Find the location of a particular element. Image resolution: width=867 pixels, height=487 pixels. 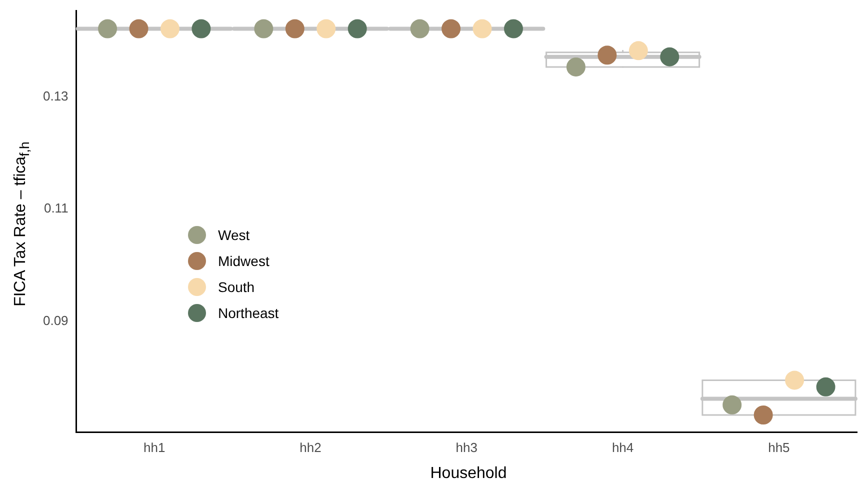

legend-label: Northeast is located at coordinates (248, 313).